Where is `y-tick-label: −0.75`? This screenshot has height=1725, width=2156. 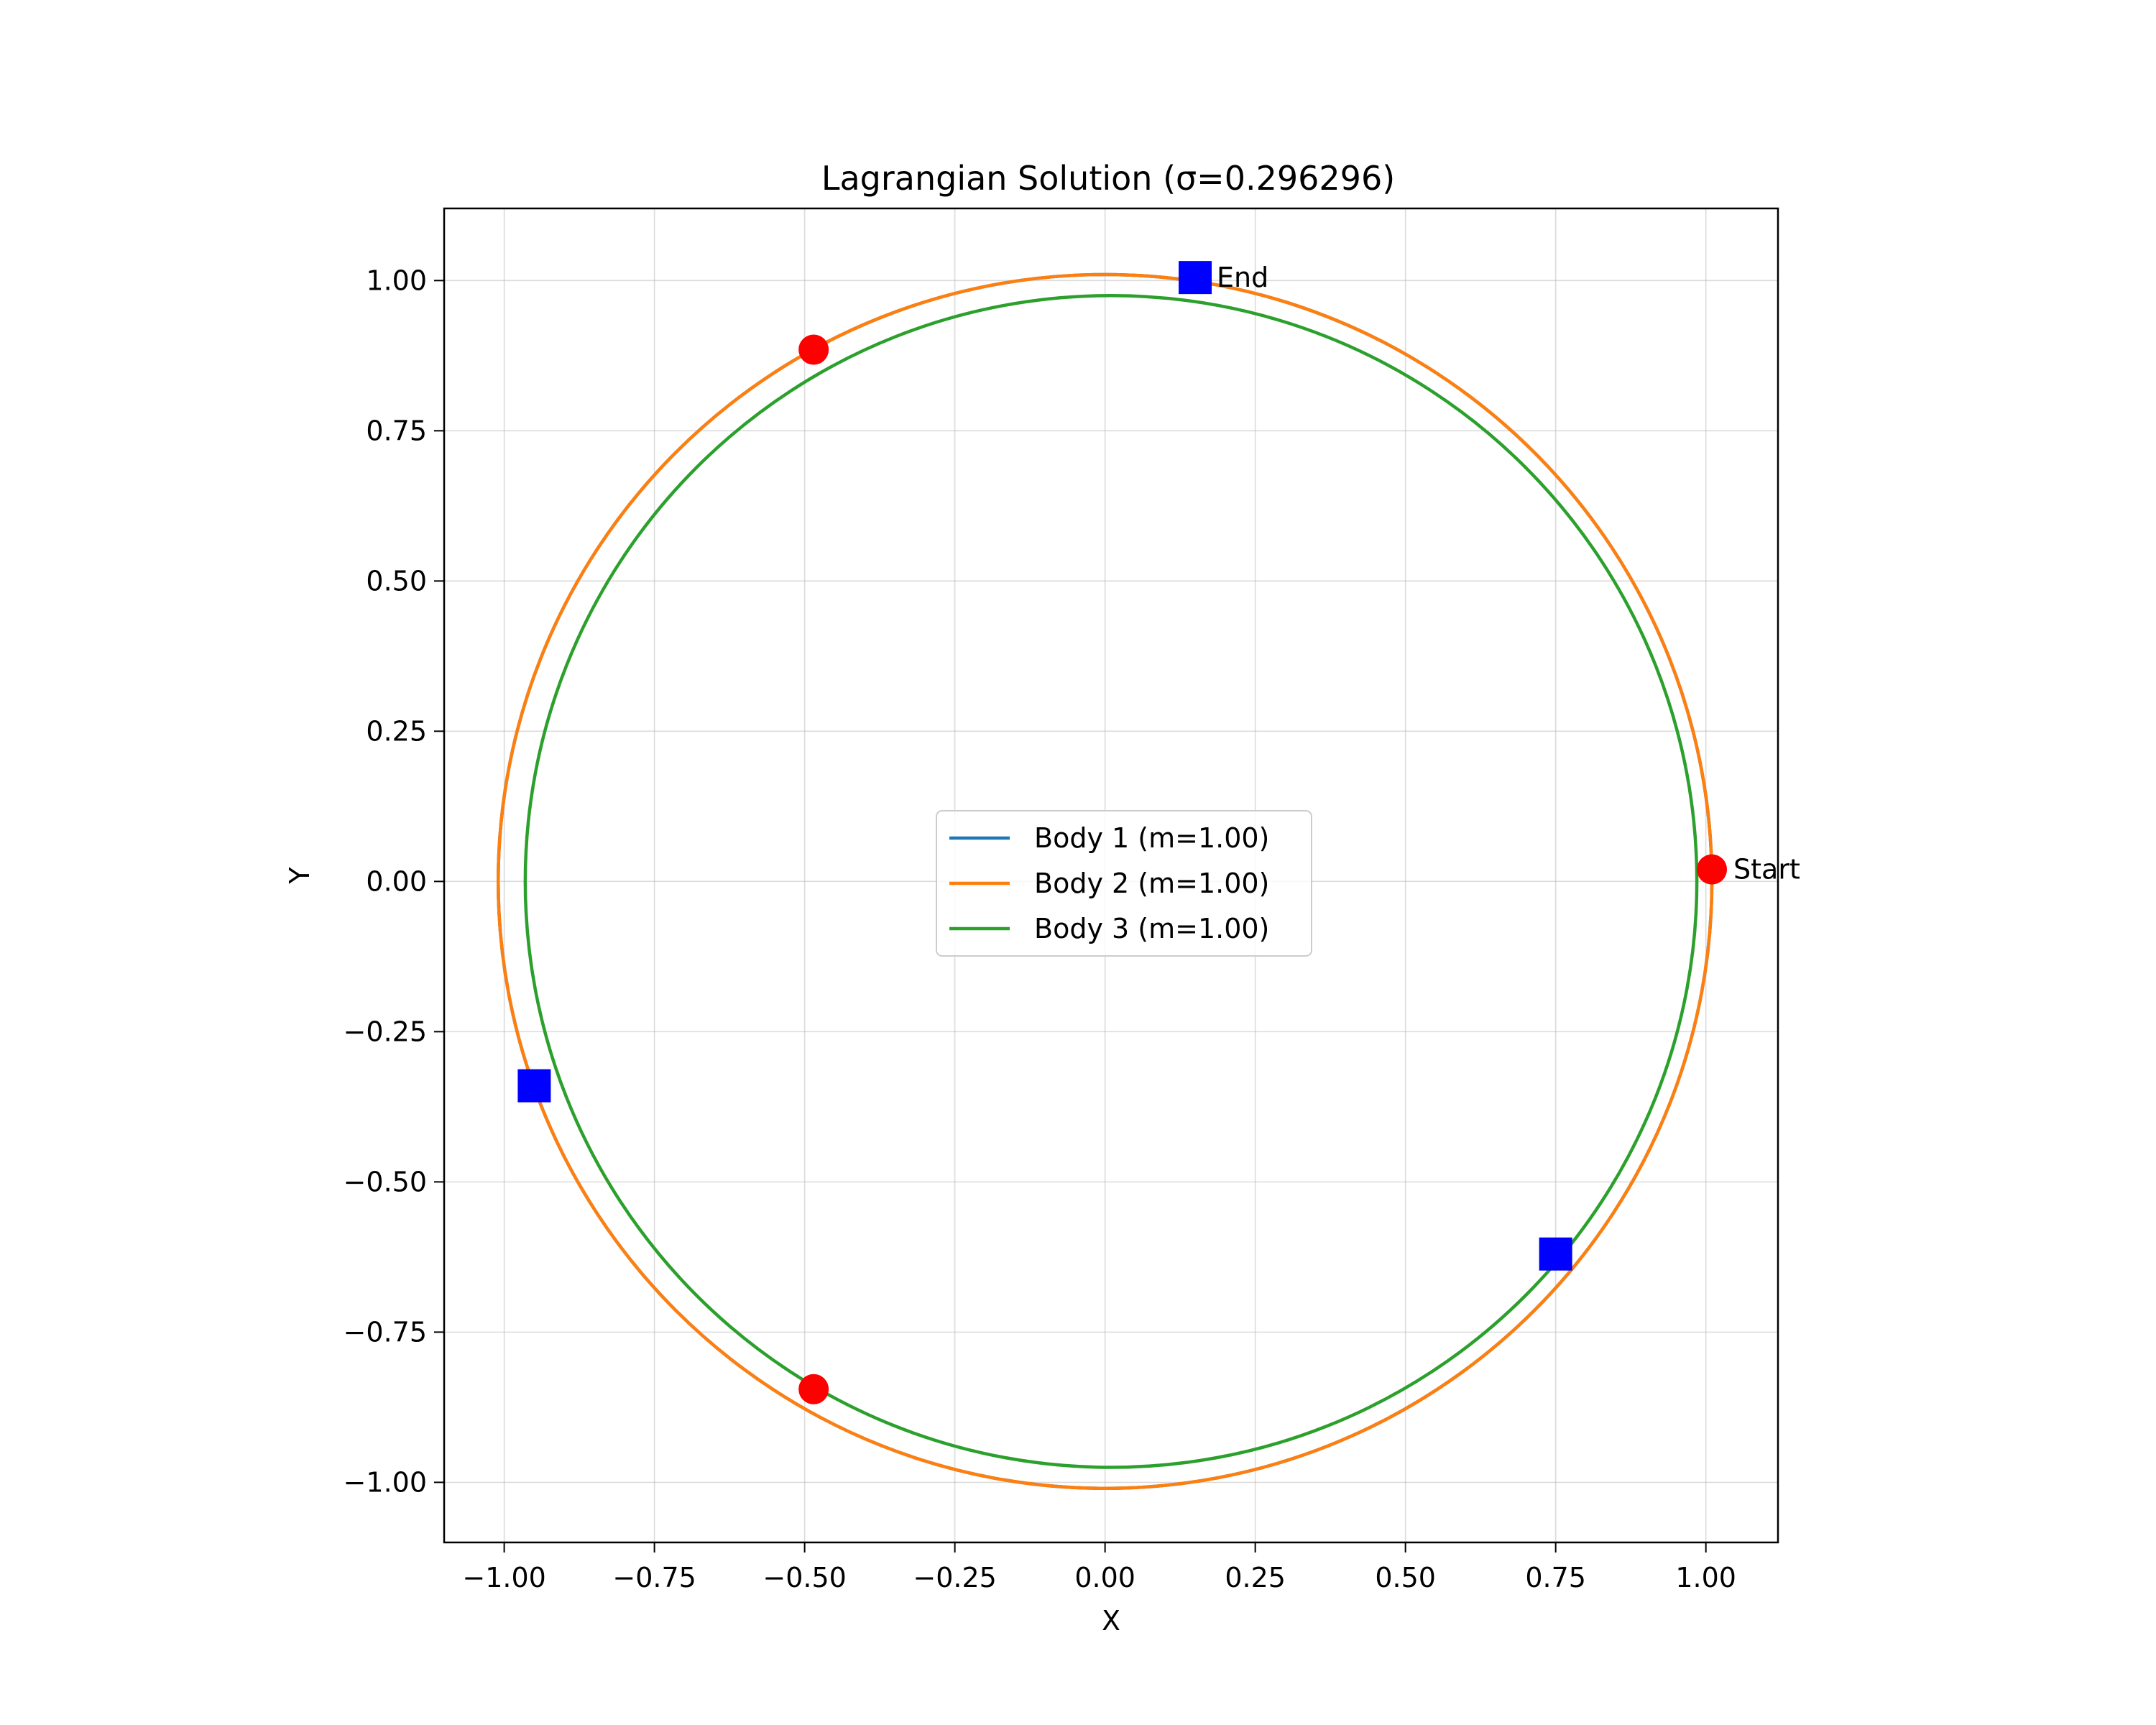
y-tick-label: −0.75 is located at coordinates (385, 1332).